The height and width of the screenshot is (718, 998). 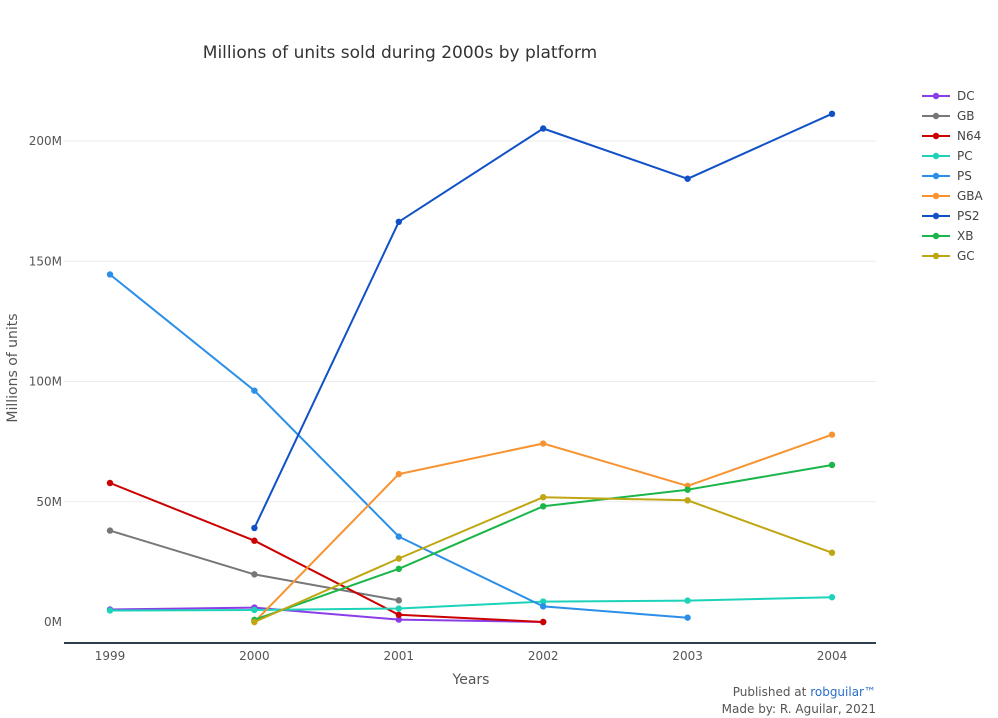 I want to click on series-n64, so click(x=326, y=552).